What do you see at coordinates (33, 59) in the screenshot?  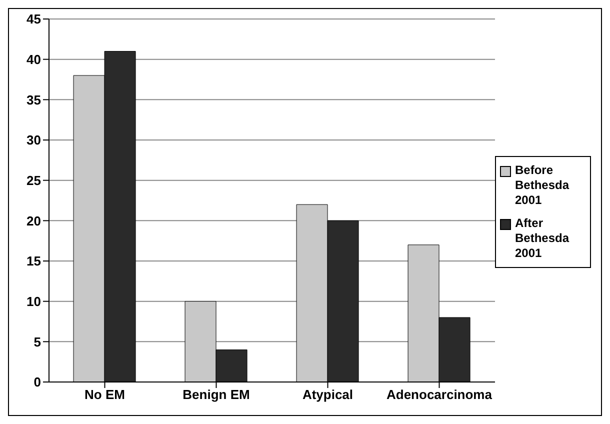 I see `y-tick-label: 40` at bounding box center [33, 59].